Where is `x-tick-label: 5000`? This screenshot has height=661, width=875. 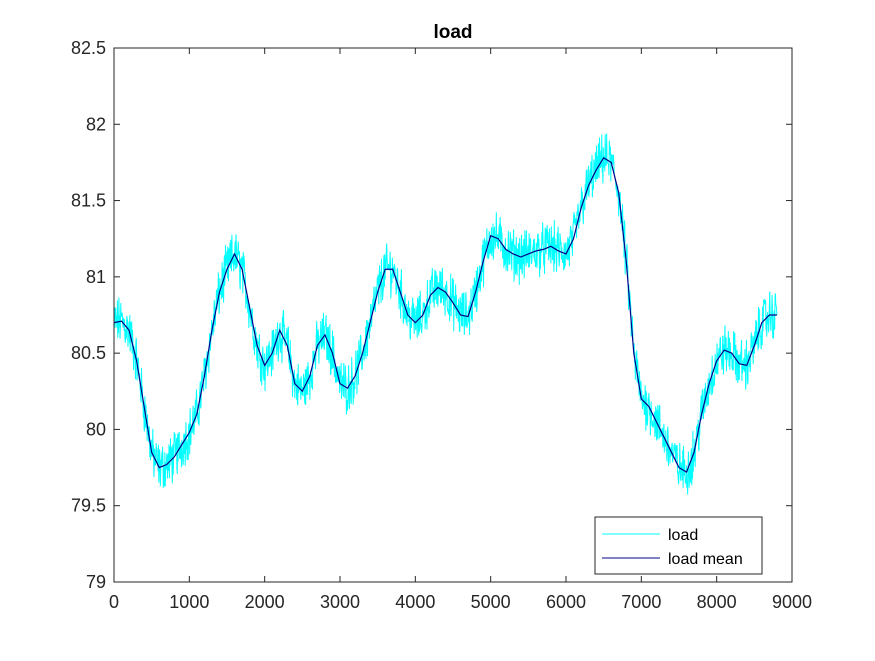 x-tick-label: 5000 is located at coordinates (491, 602).